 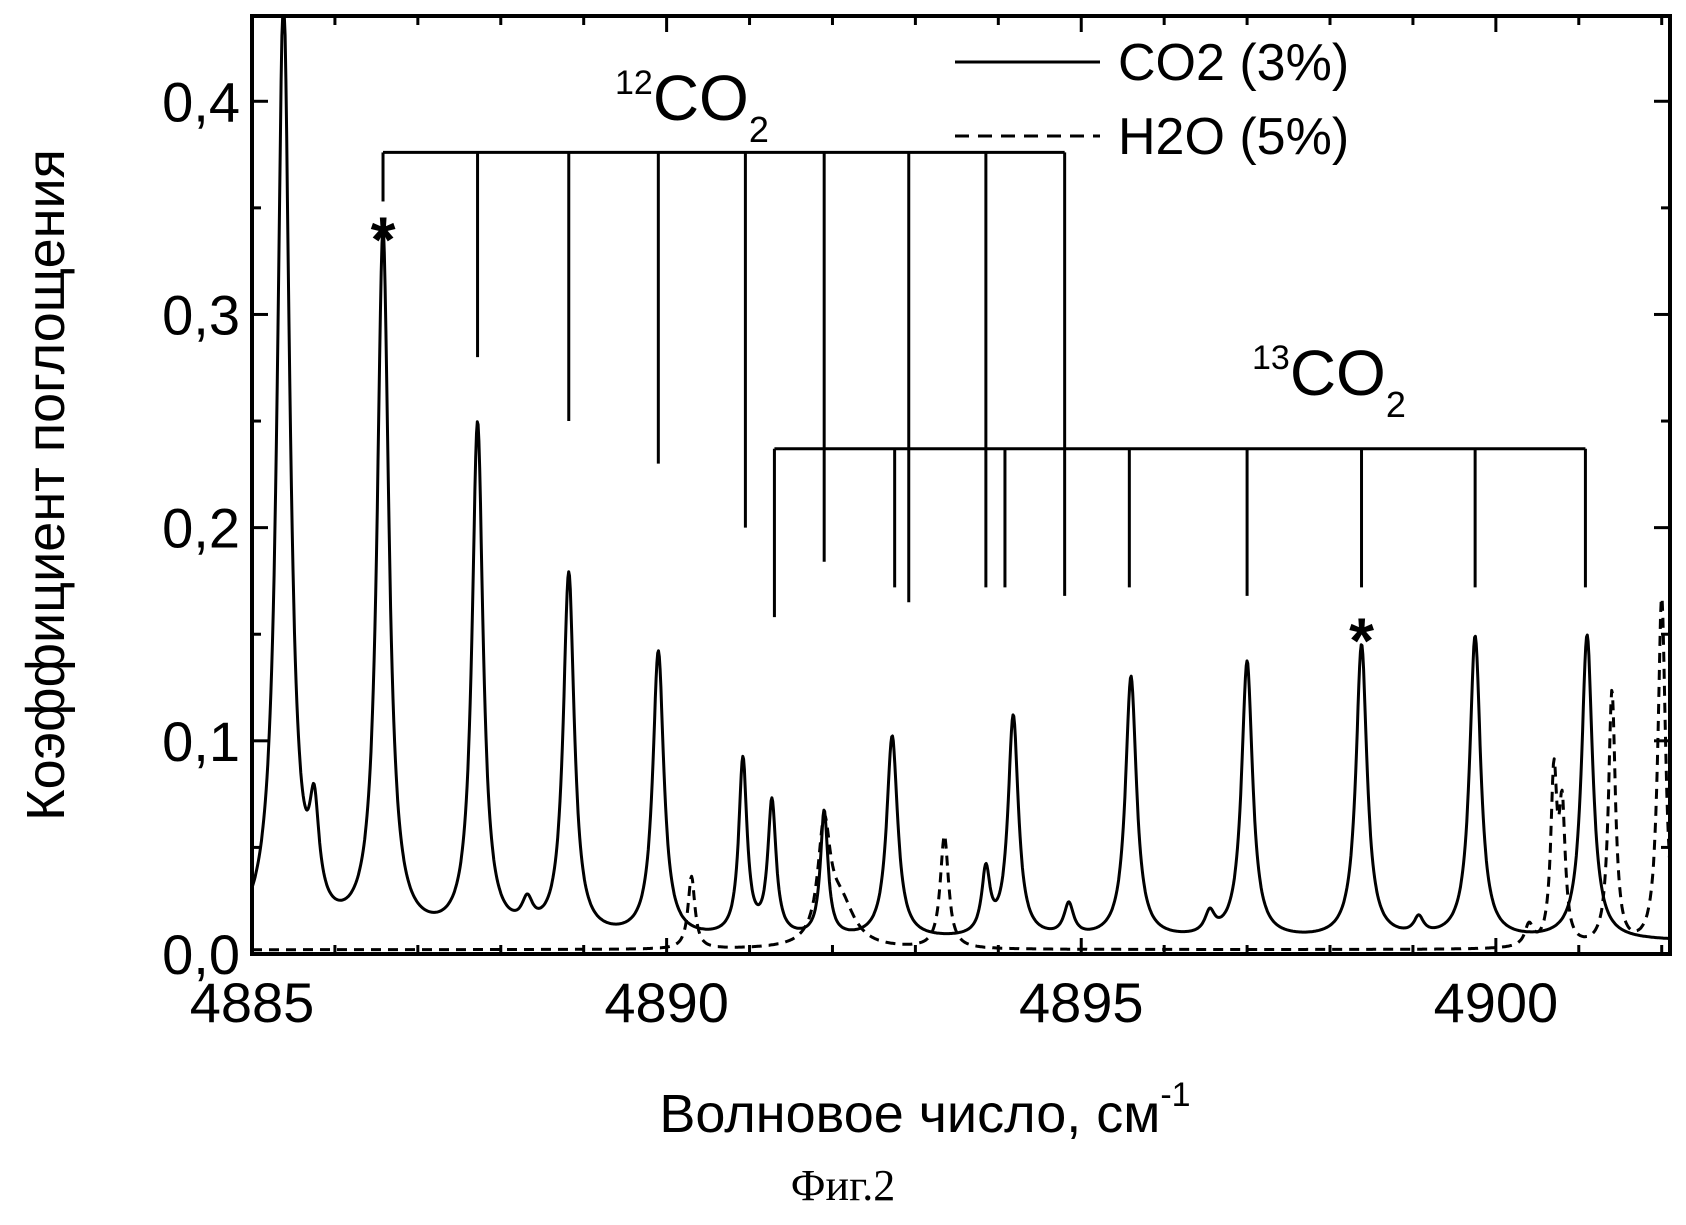 I want to click on x-tick-label: 4885, so click(x=252, y=1002).